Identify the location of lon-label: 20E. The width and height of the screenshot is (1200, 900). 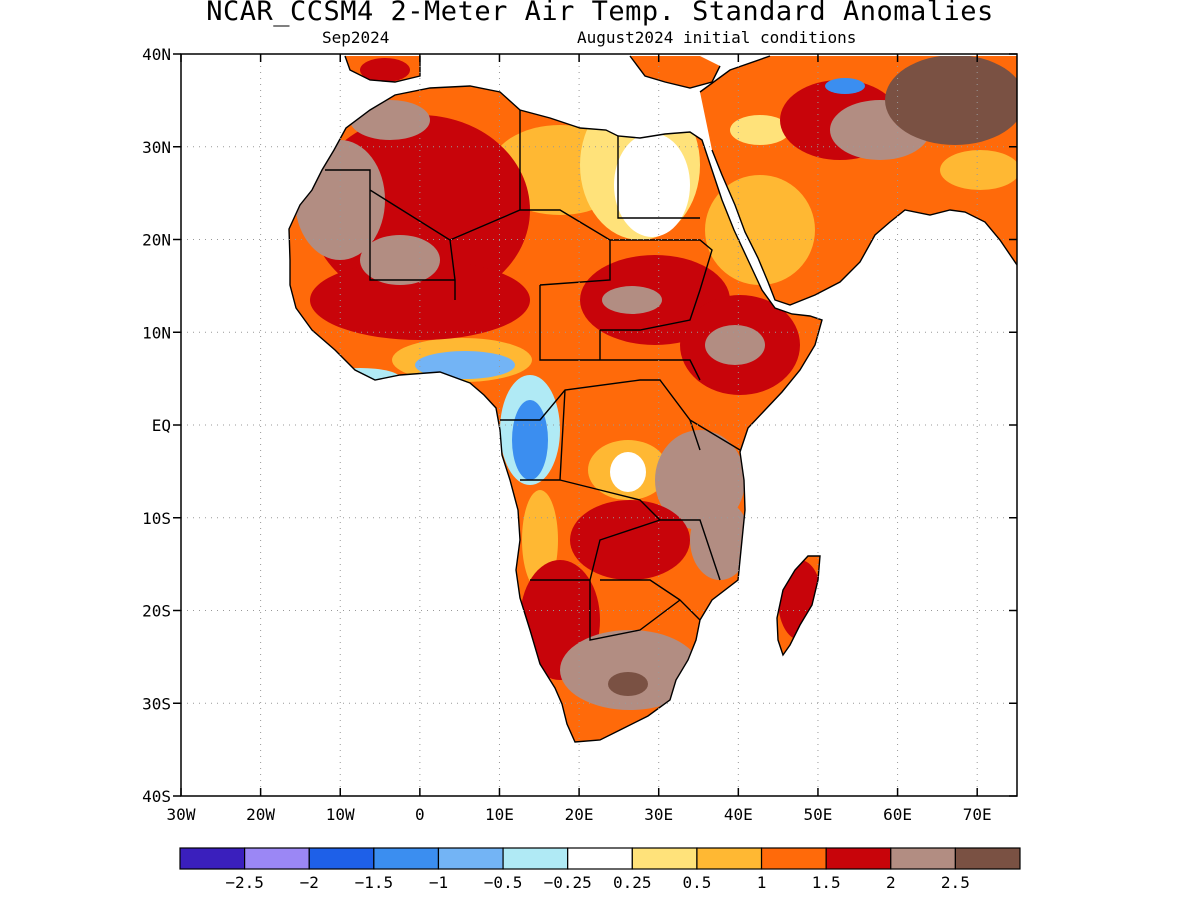
(579, 814).